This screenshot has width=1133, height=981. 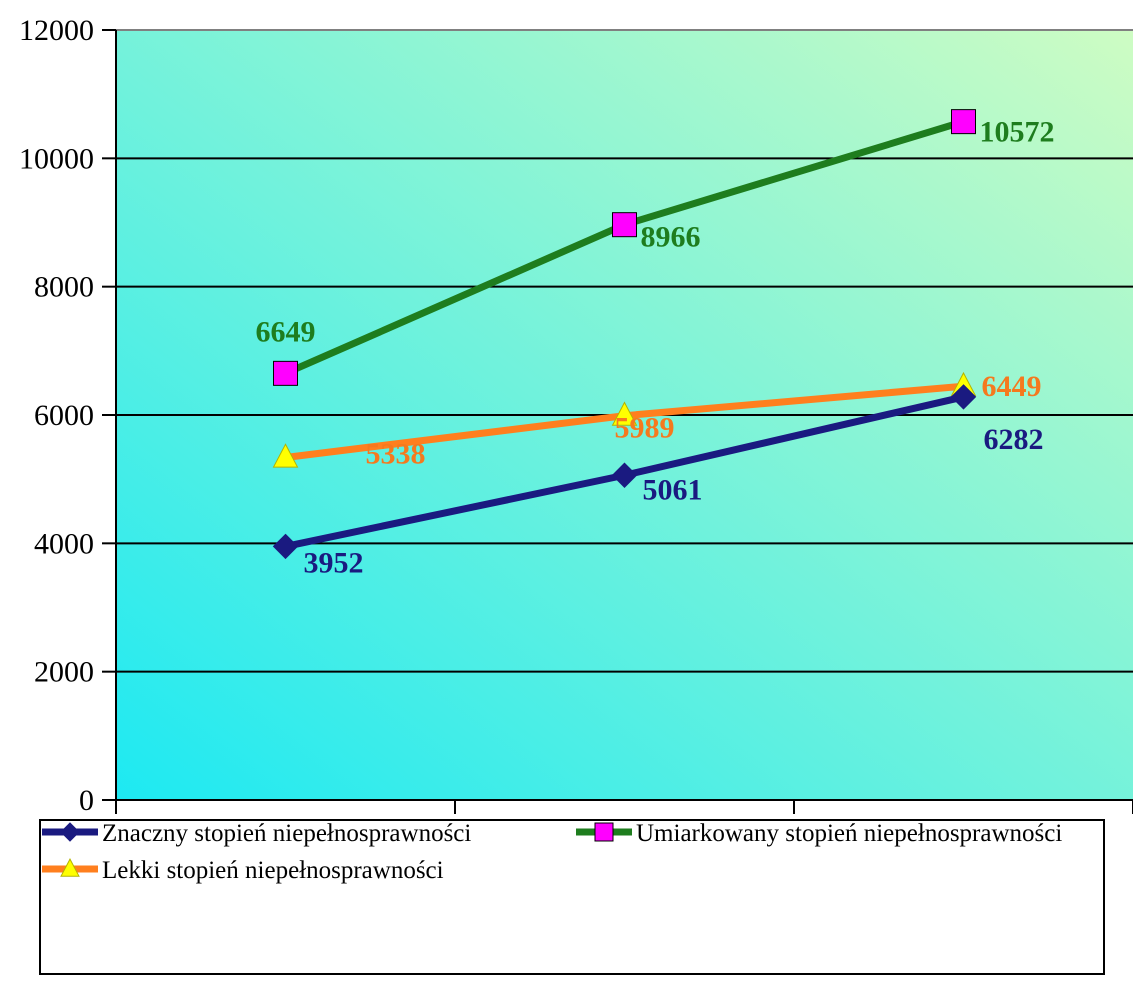 What do you see at coordinates (645, 428) in the screenshot?
I see `data-label: 5989` at bounding box center [645, 428].